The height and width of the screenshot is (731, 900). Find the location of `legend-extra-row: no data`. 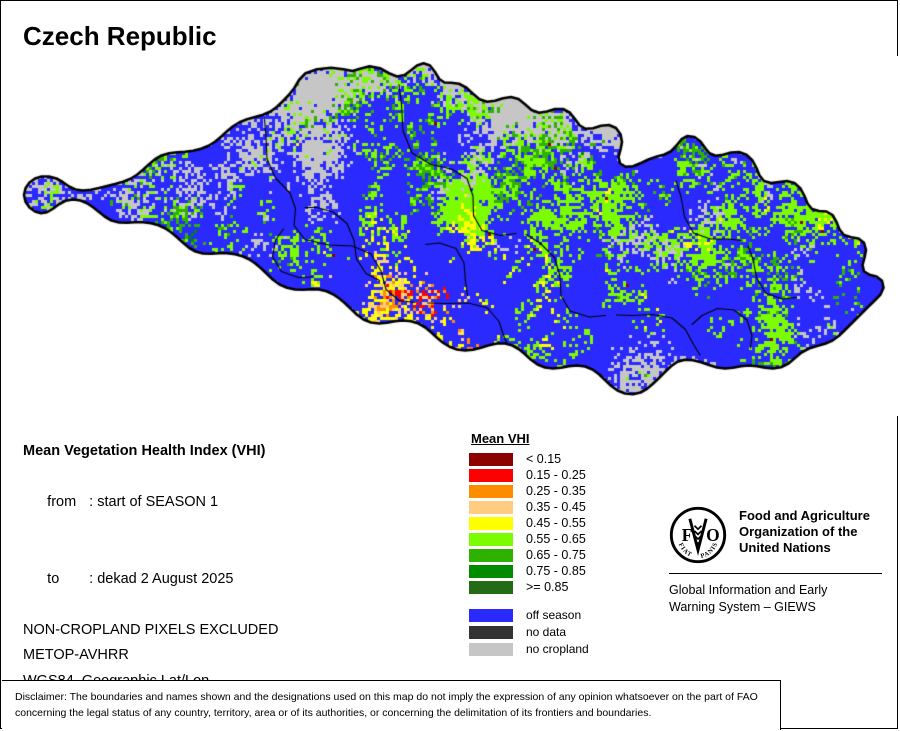

legend-extra-row: no data is located at coordinates (564, 632).